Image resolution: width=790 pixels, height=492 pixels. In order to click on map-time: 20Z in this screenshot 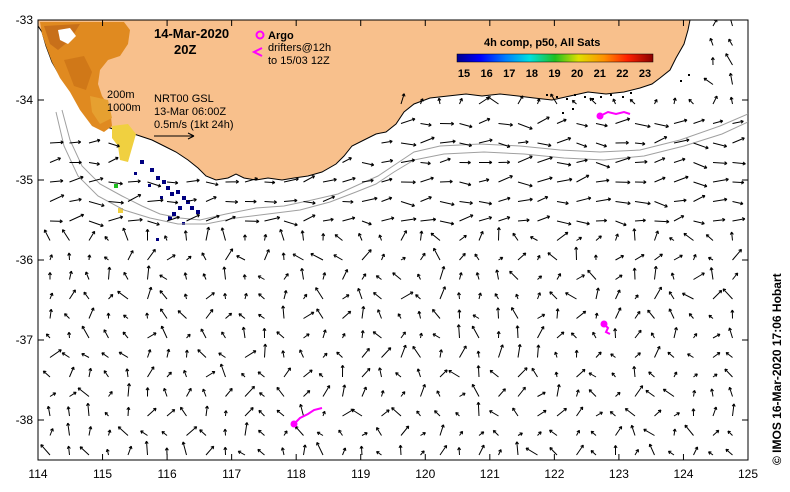, I will do `click(185, 49)`.